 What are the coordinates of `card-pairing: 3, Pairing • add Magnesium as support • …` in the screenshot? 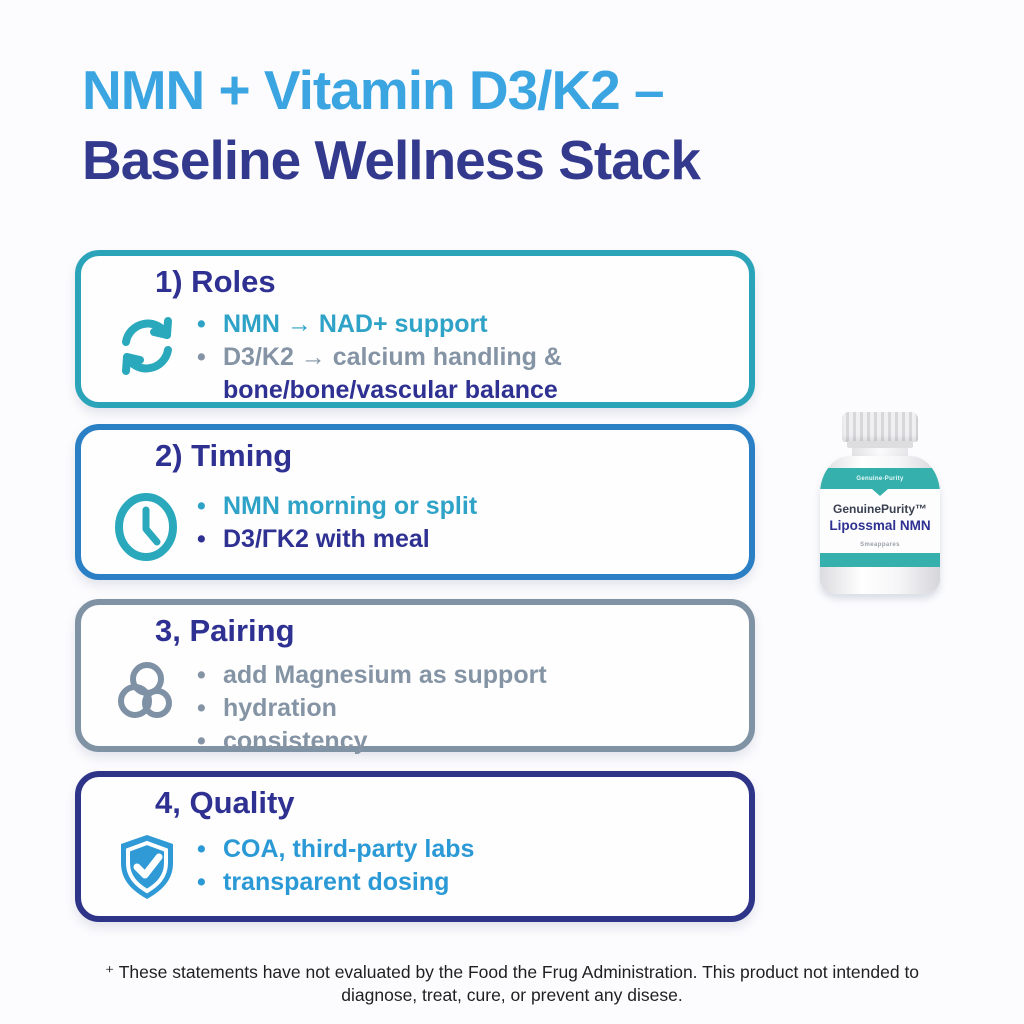 It's located at (415, 677).